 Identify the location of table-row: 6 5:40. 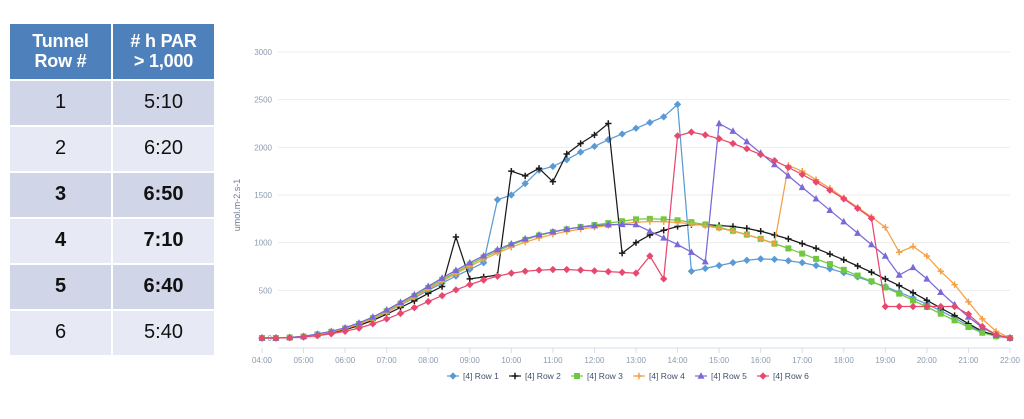
(112, 333).